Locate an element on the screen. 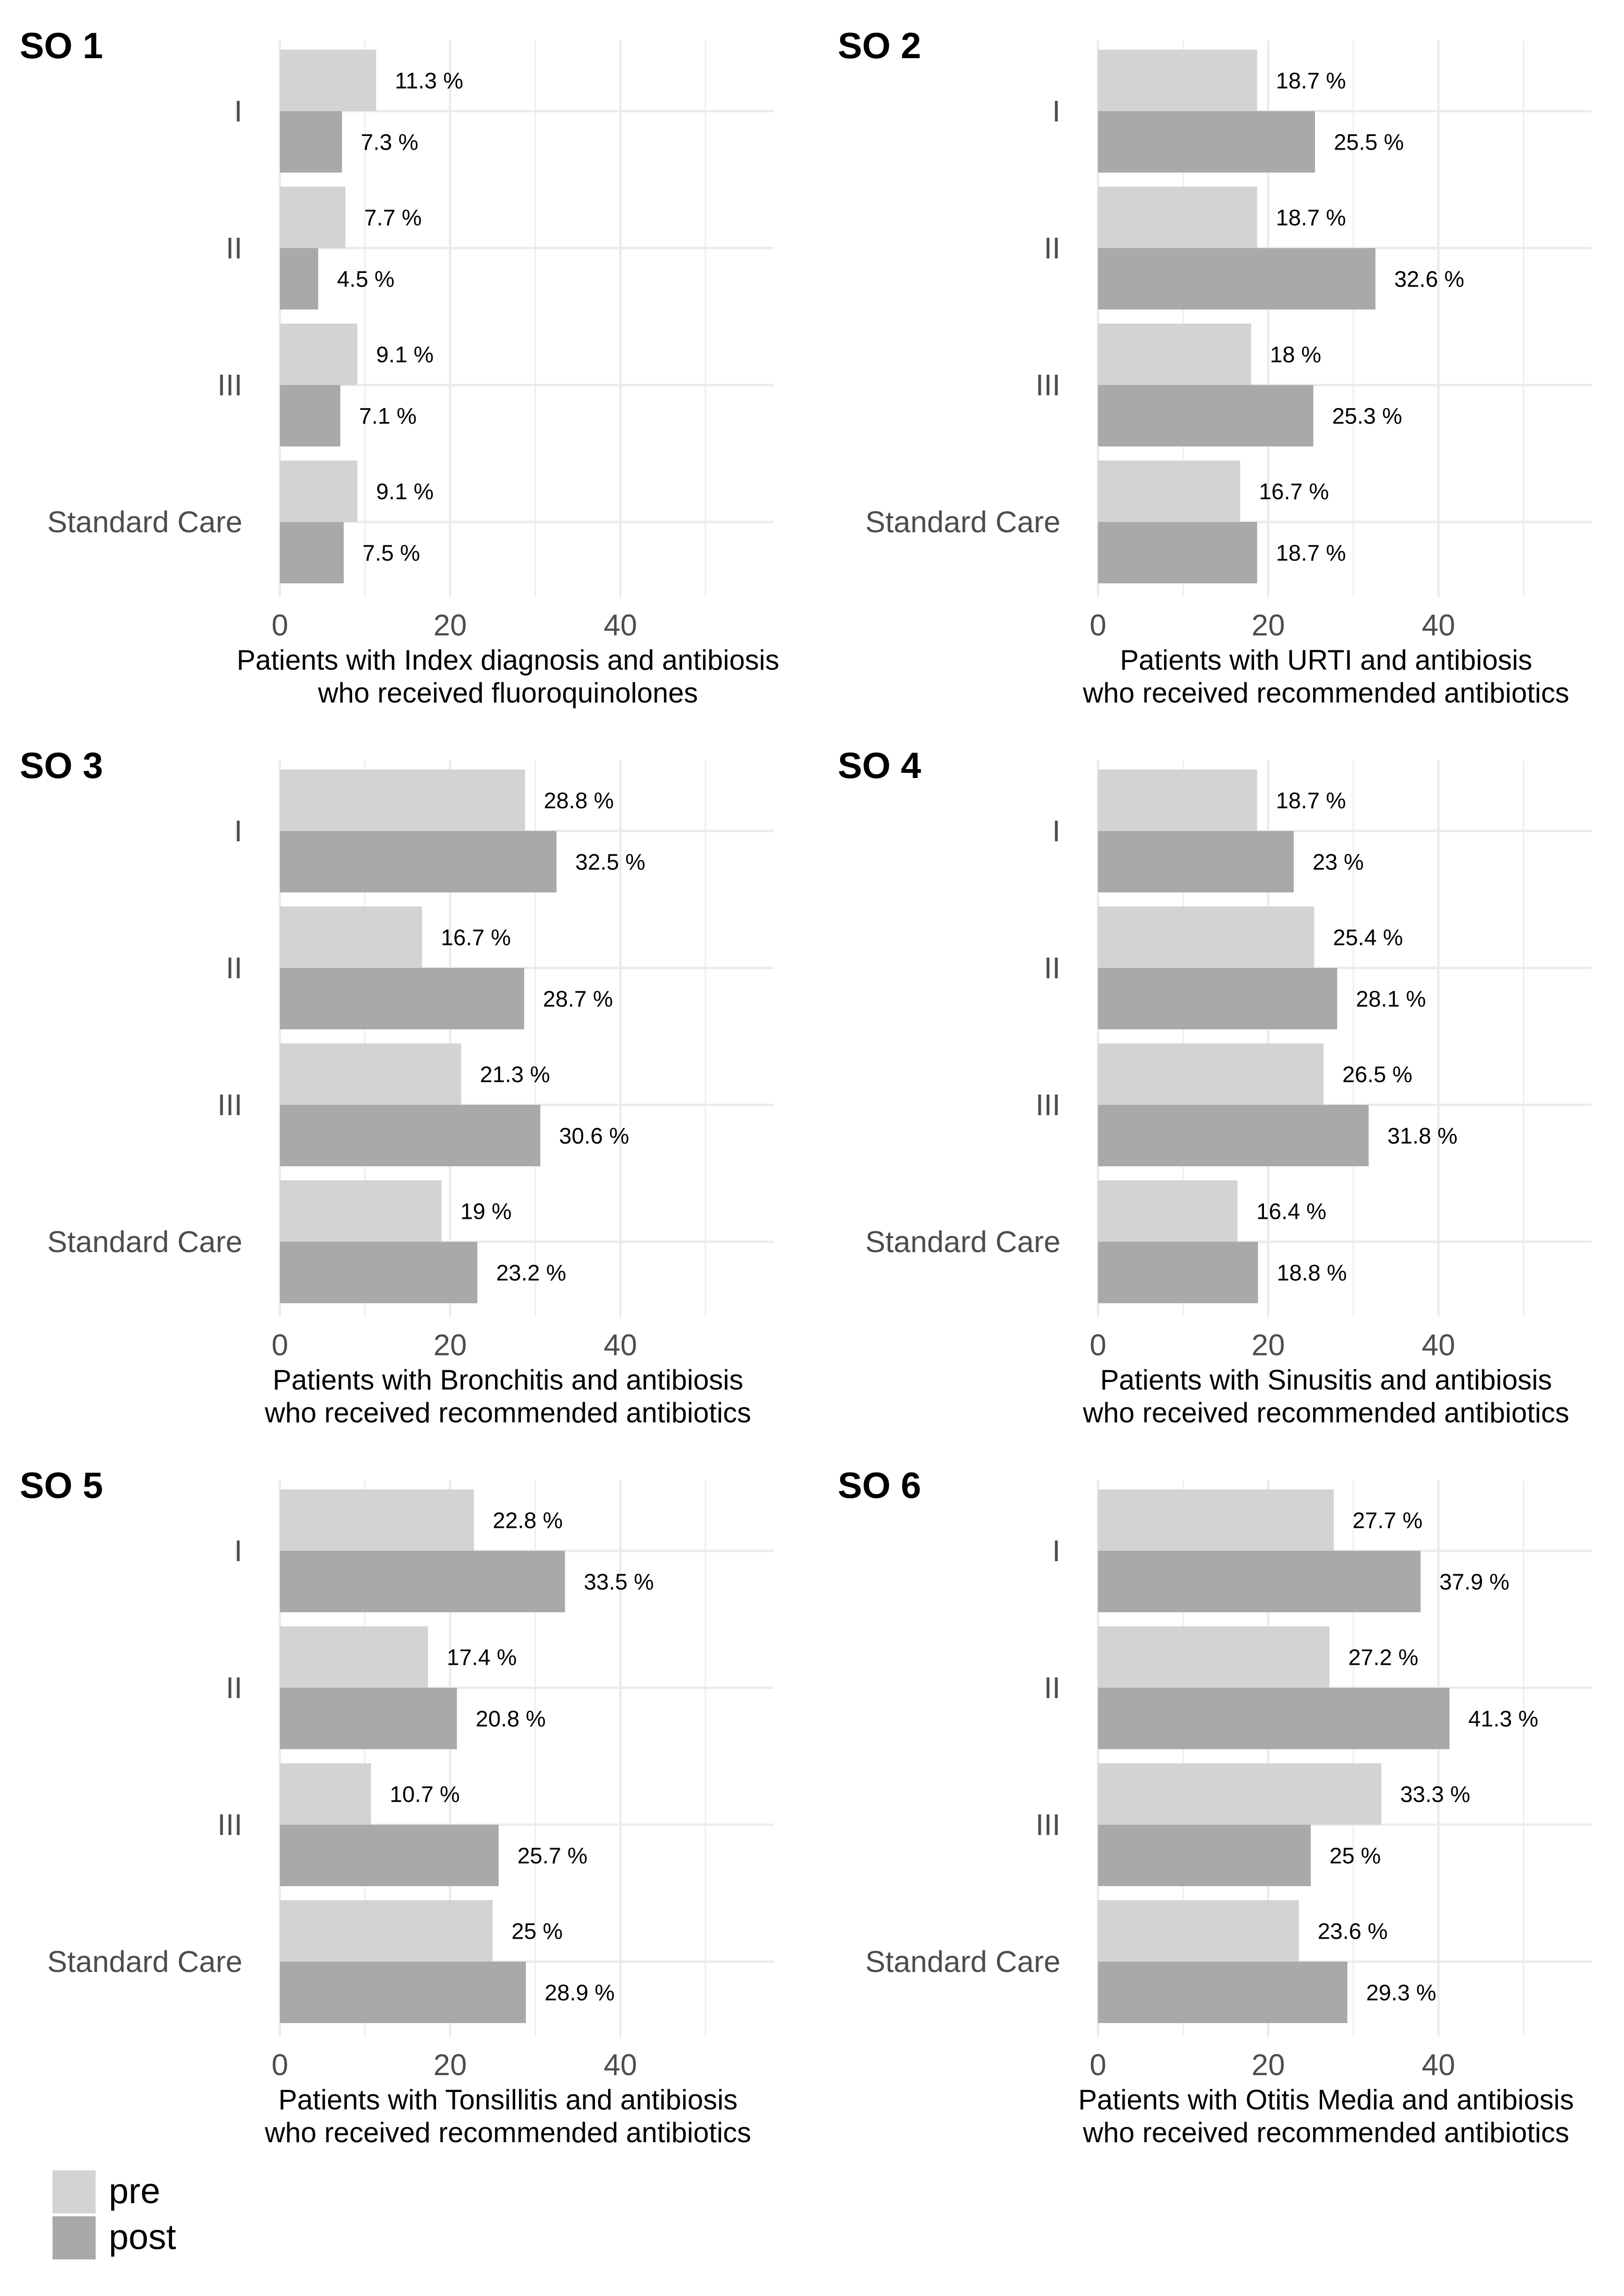 Image resolution: width=1624 pixels, height=2296 pixels. data-label-post: 7.1 % is located at coordinates (388, 416).